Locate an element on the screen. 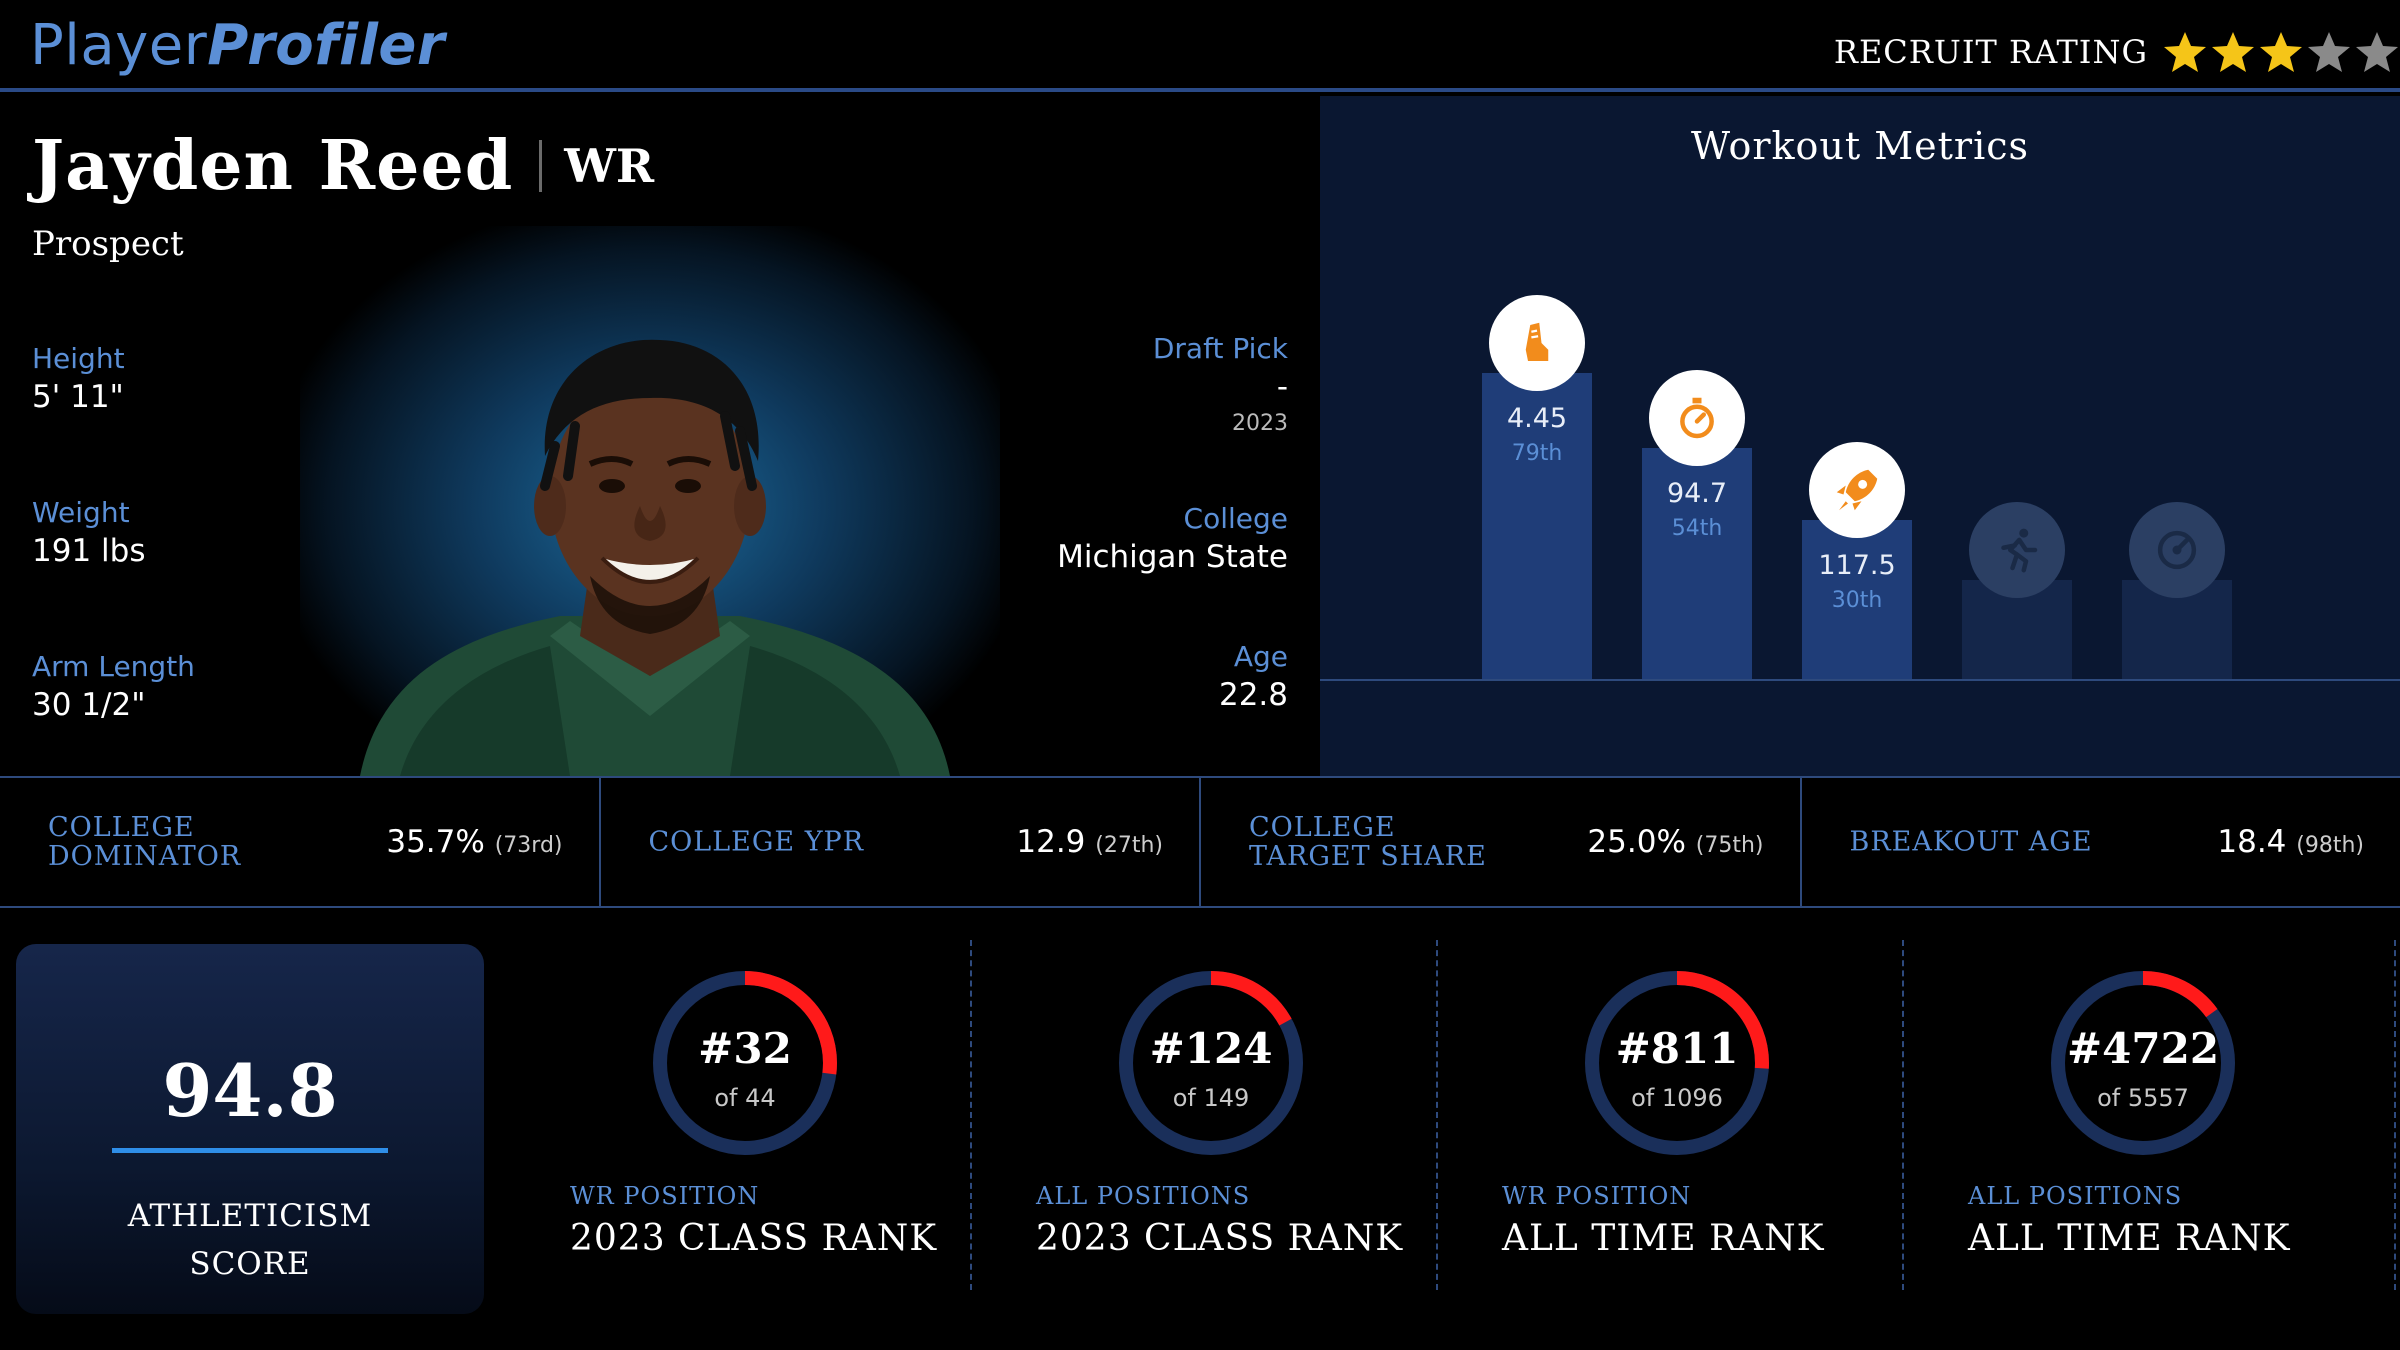 The image size is (2400, 1350). shoe-icon is located at coordinates (1537, 343).